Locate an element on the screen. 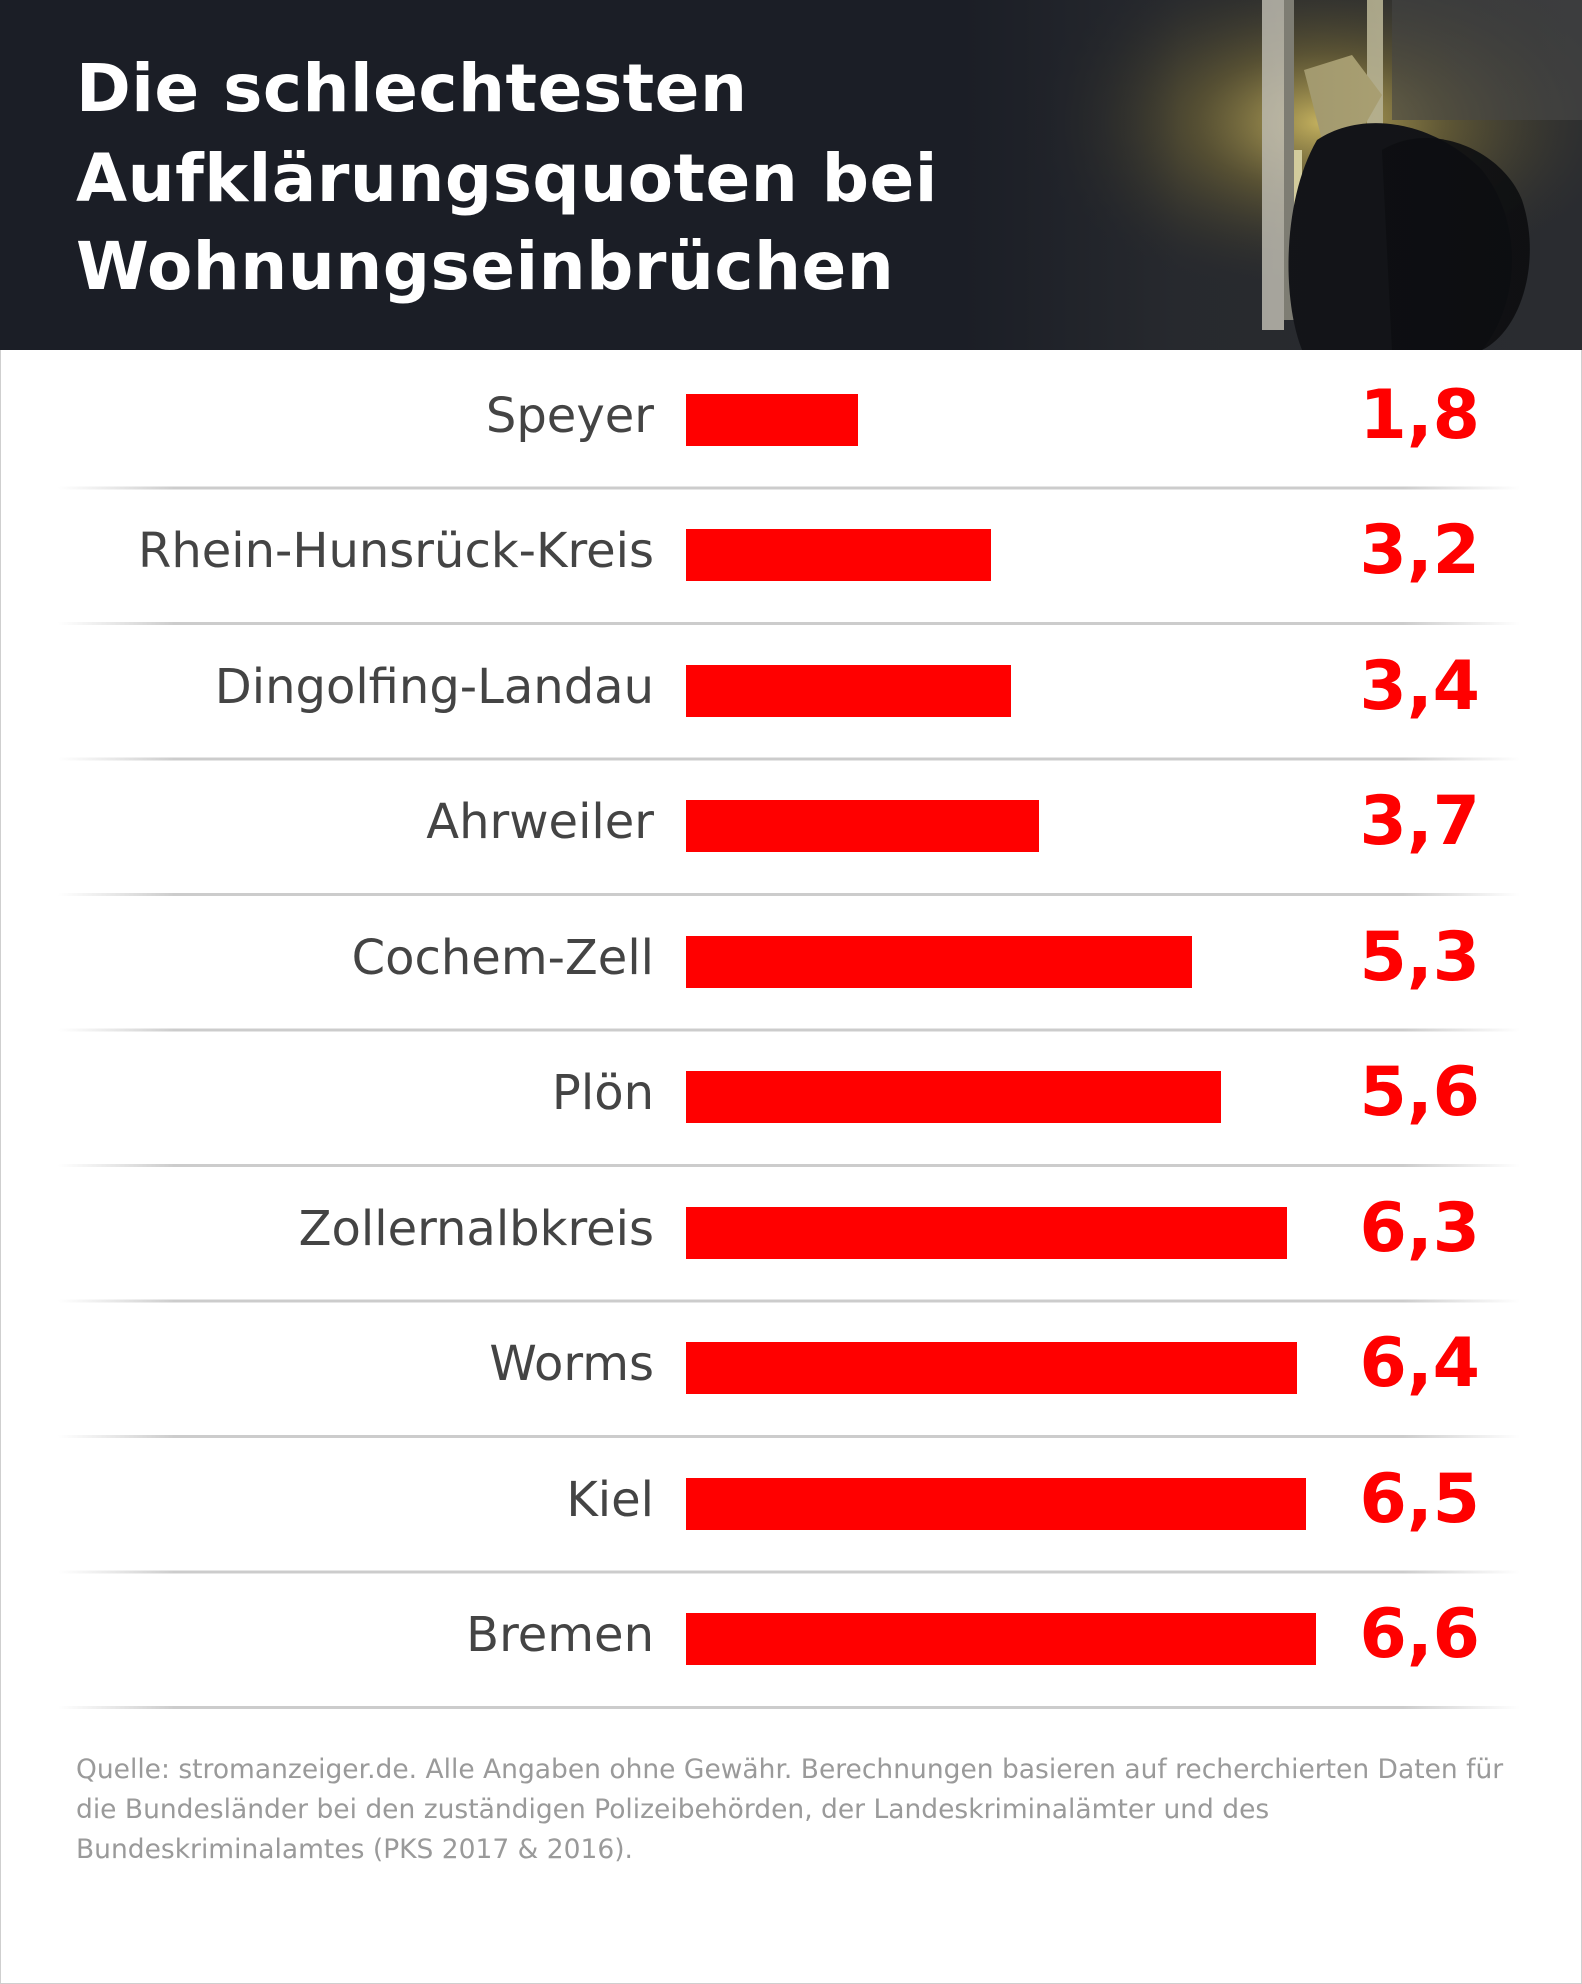 The height and width of the screenshot is (1984, 1582). category-label: Speyer is located at coordinates (569, 415).